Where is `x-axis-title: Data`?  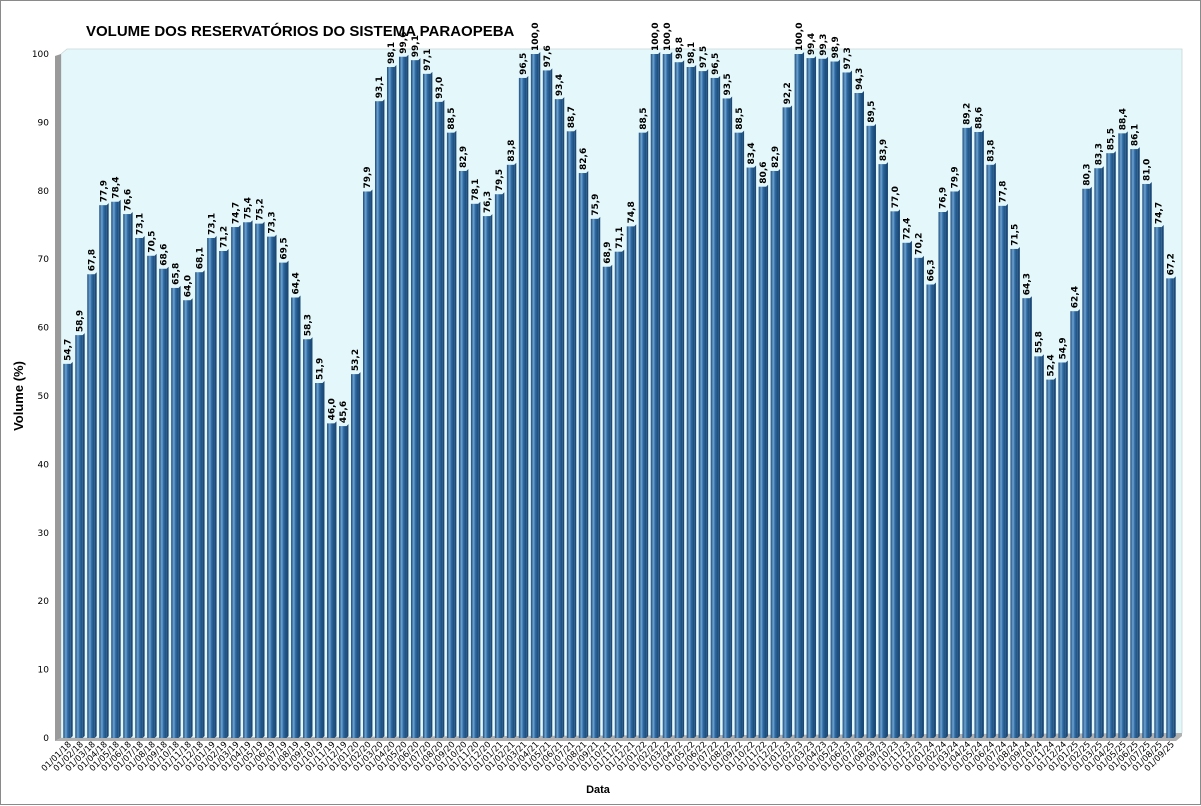
x-axis-title: Data is located at coordinates (598, 790).